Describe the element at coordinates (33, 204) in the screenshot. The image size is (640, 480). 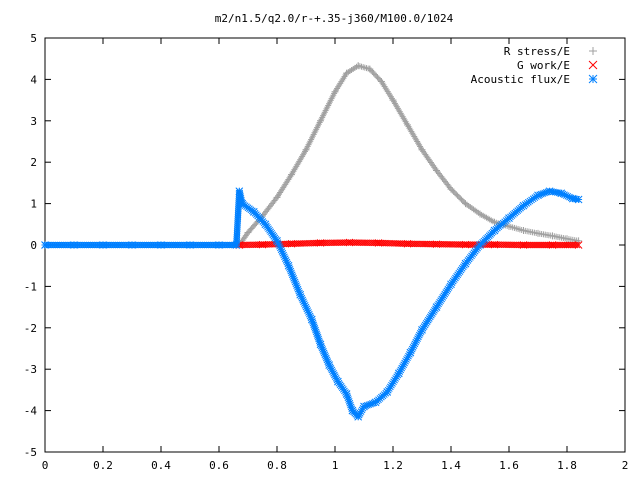
I see `y-tick-label: 1` at that location.